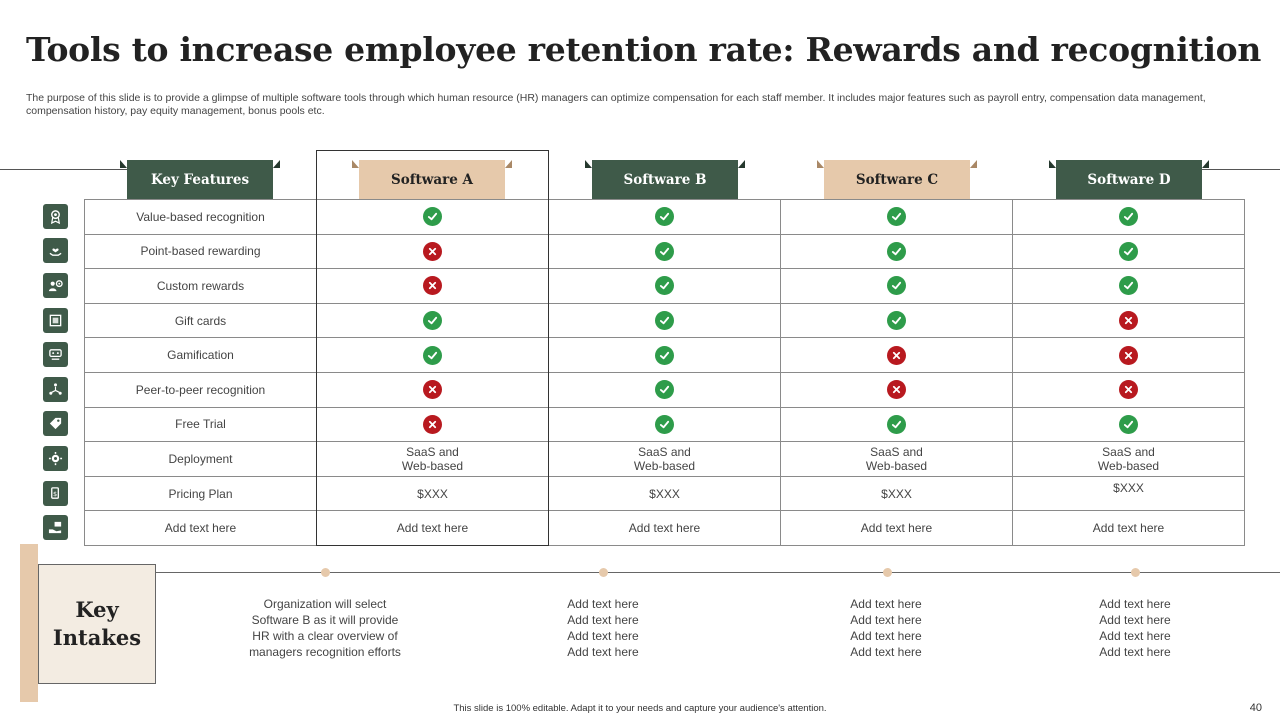 The height and width of the screenshot is (720, 1280). I want to click on table-row: Peer-to-peer recognition, so click(664, 389).